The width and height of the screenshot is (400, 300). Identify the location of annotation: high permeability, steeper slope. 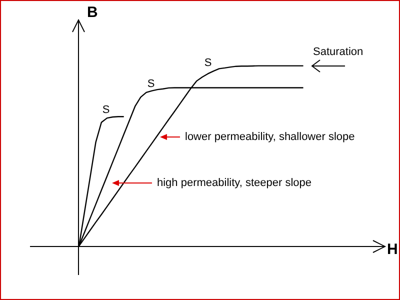
(234, 182).